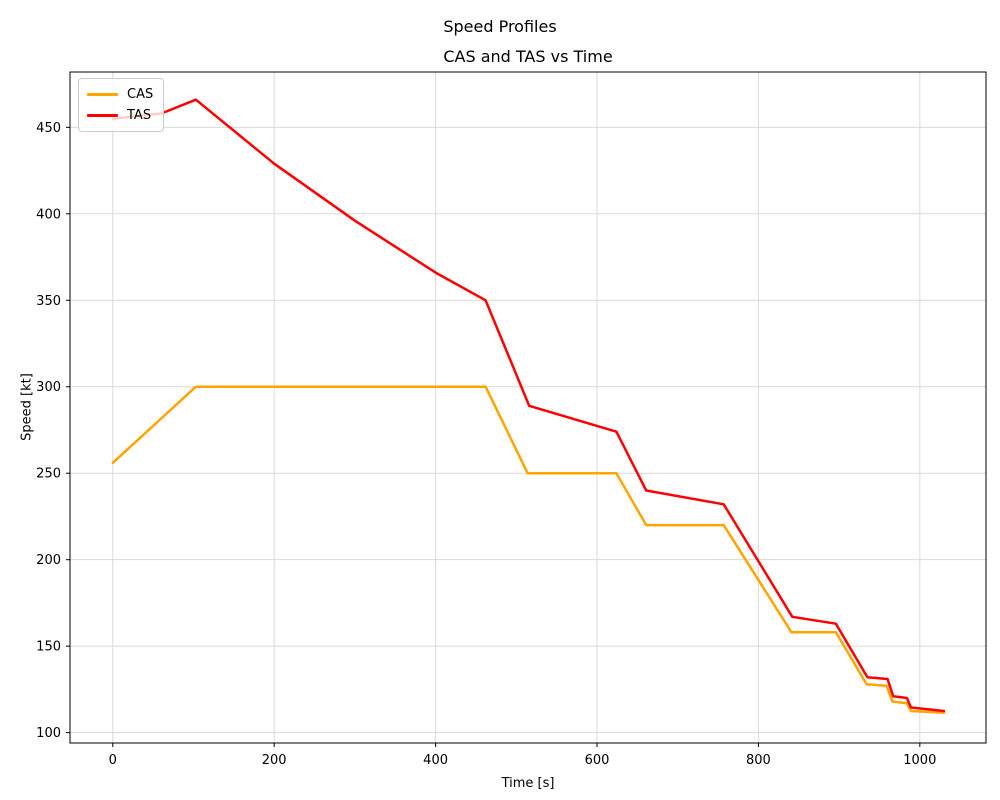 The width and height of the screenshot is (1000, 800). Describe the element at coordinates (120, 94) in the screenshot. I see `legend-entry-cas: CAS` at that location.